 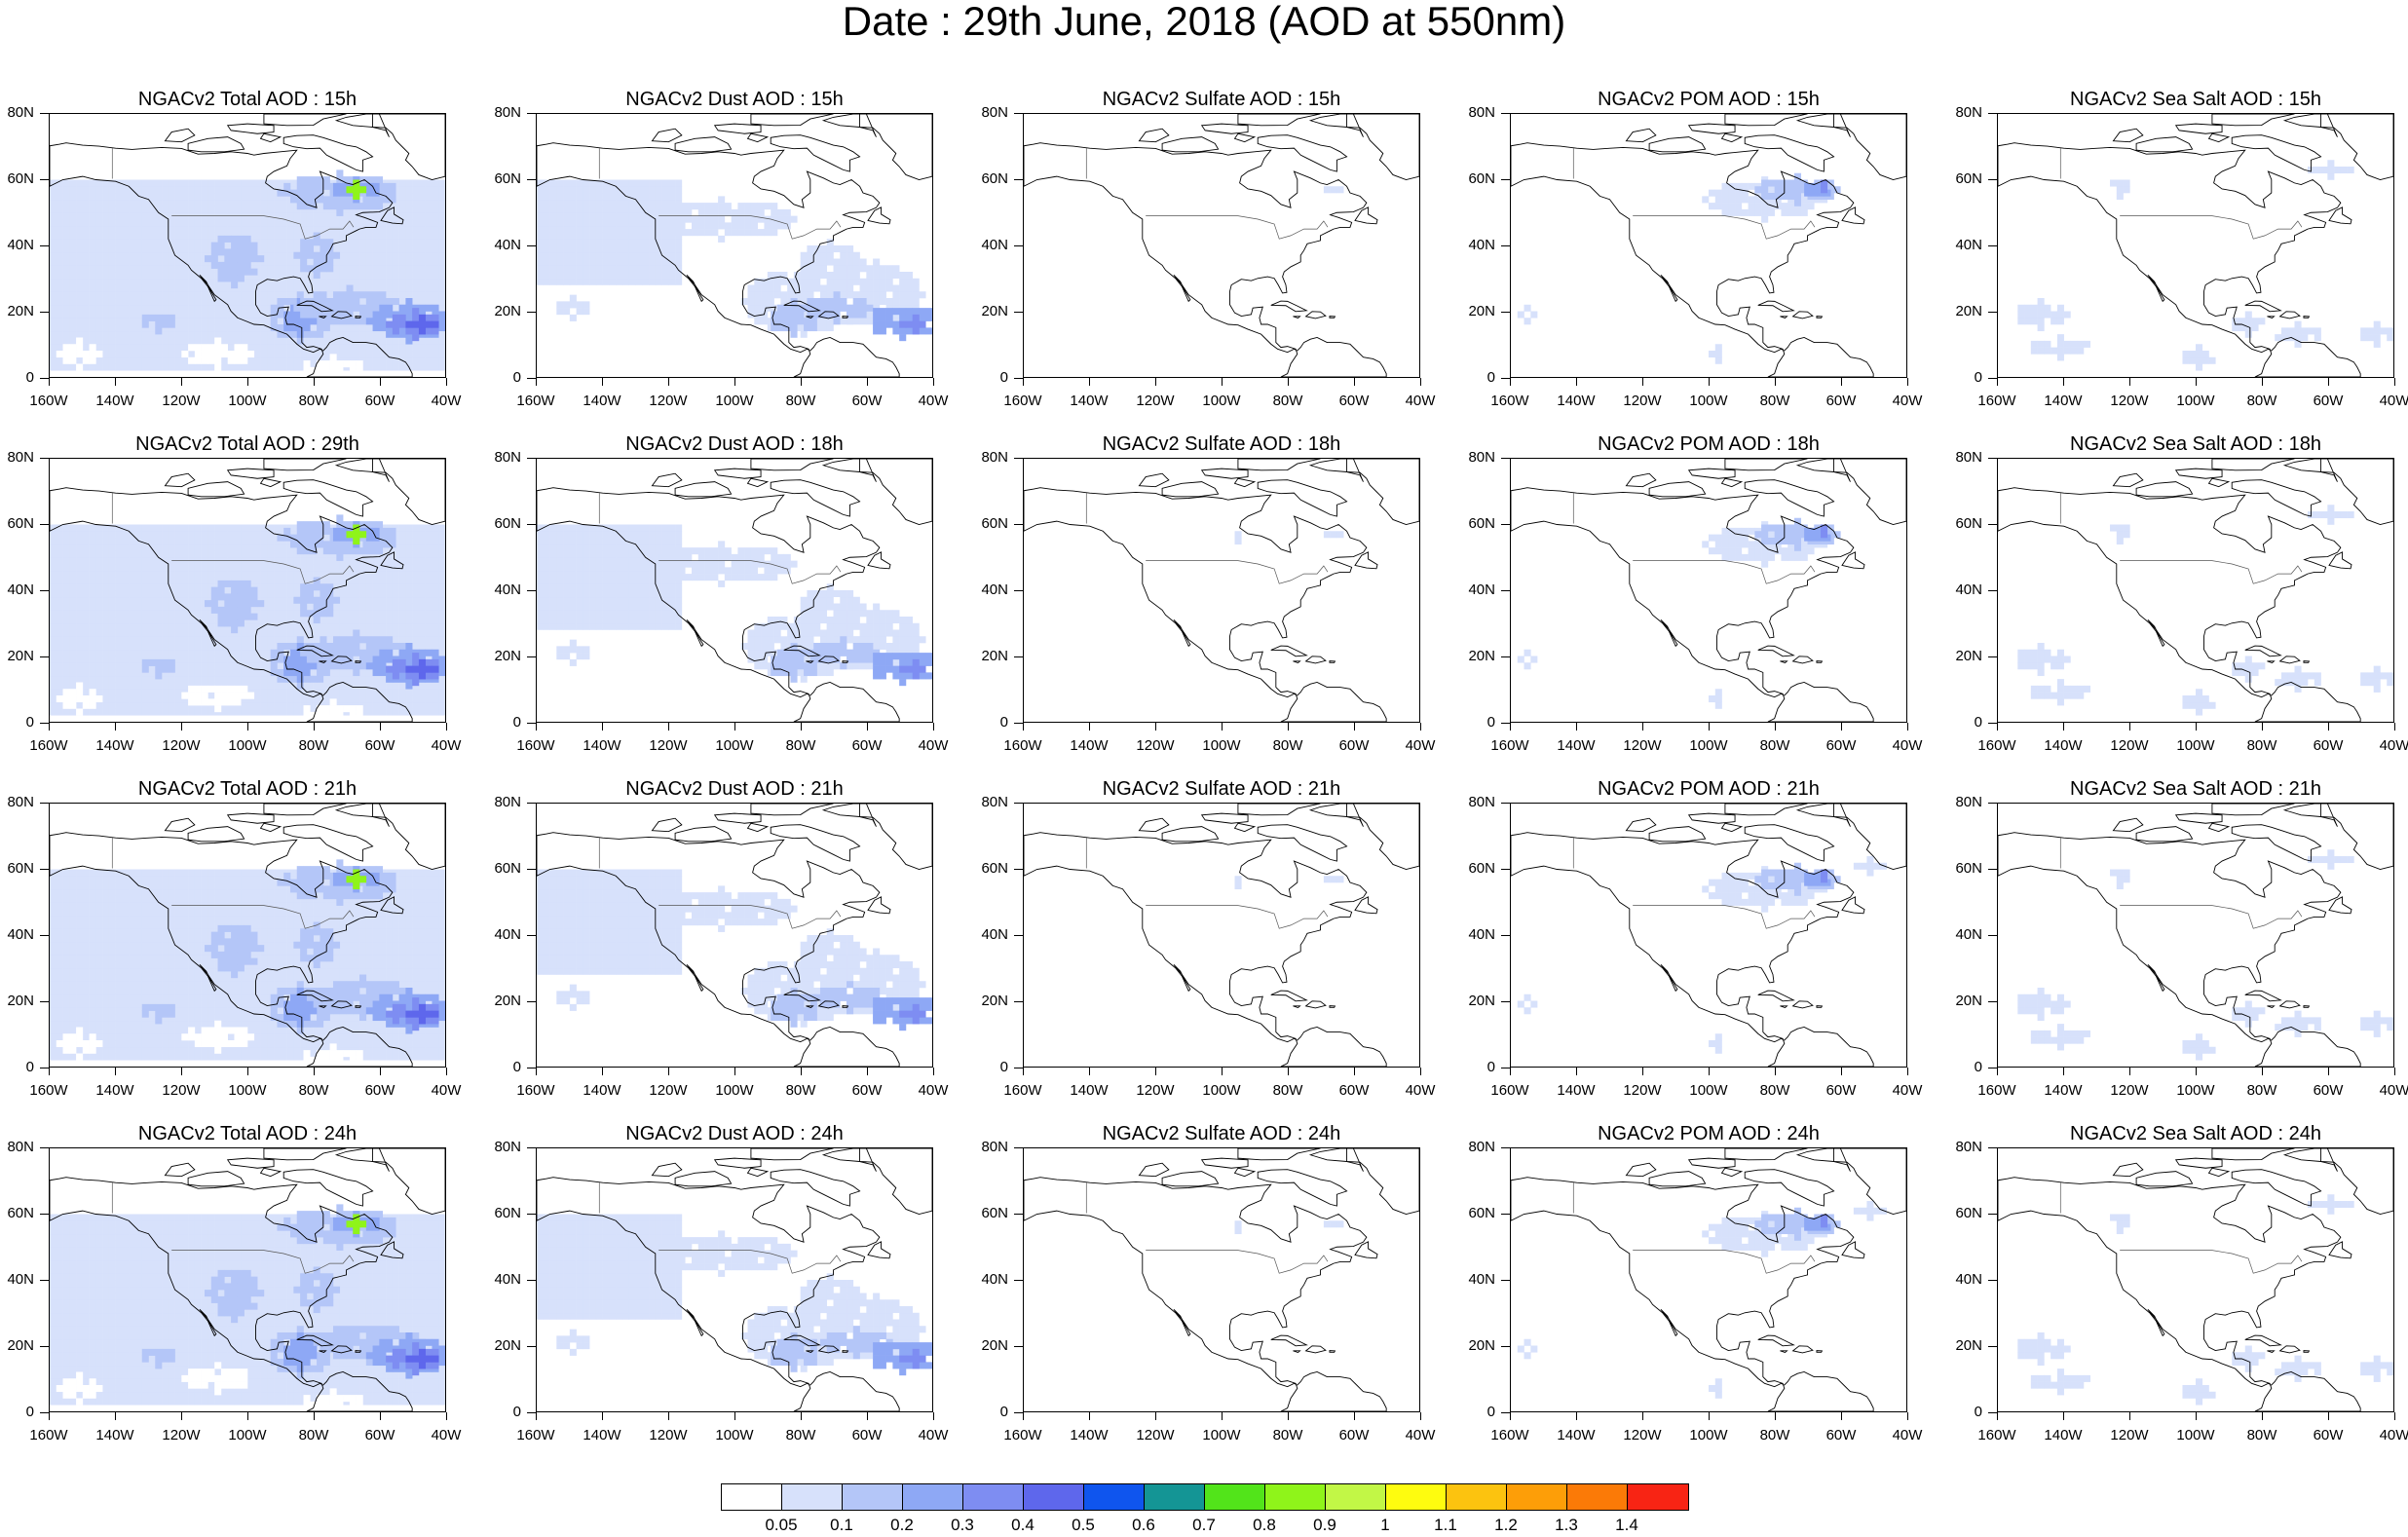 What do you see at coordinates (1221, 246) in the screenshot?
I see `aod-map` at bounding box center [1221, 246].